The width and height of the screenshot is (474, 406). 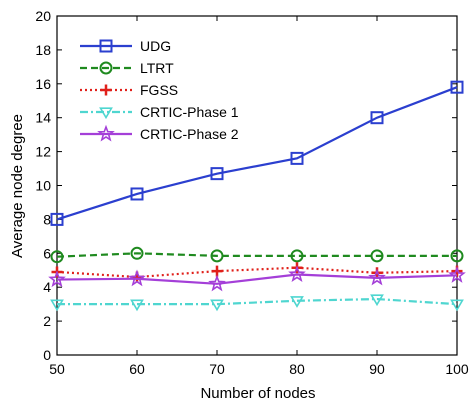 I want to click on y-tick-label: 6, so click(x=47, y=253).